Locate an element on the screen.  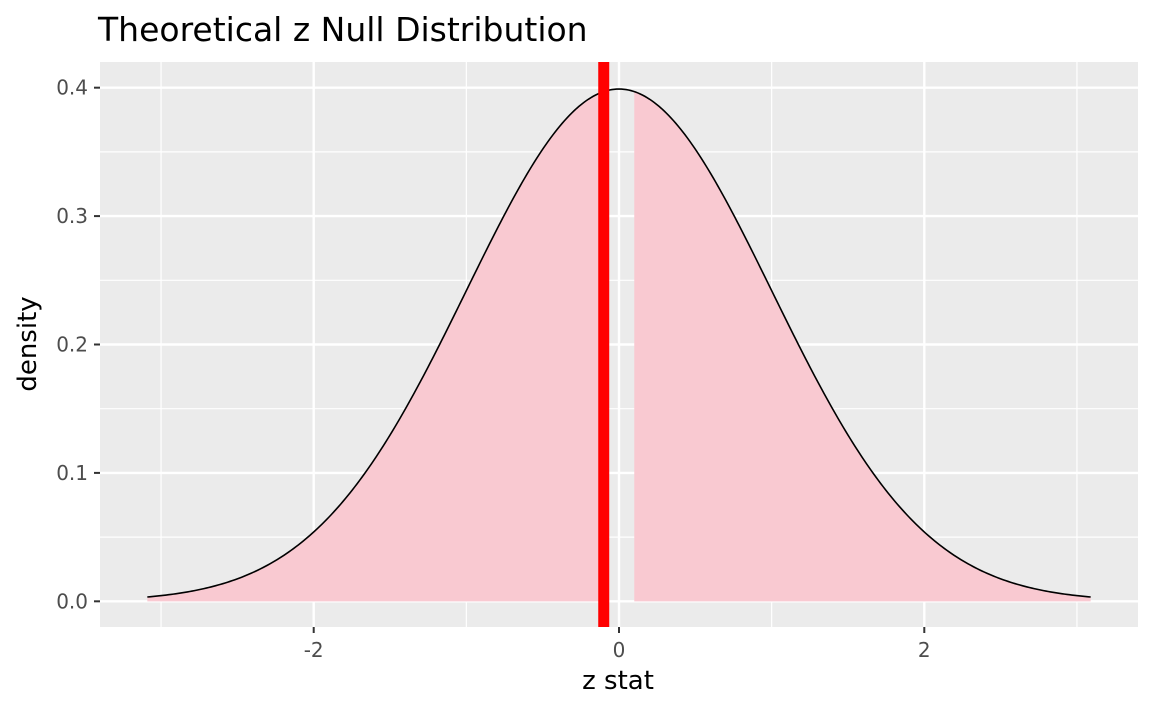
x-tick-label: 2 is located at coordinates (924, 650).